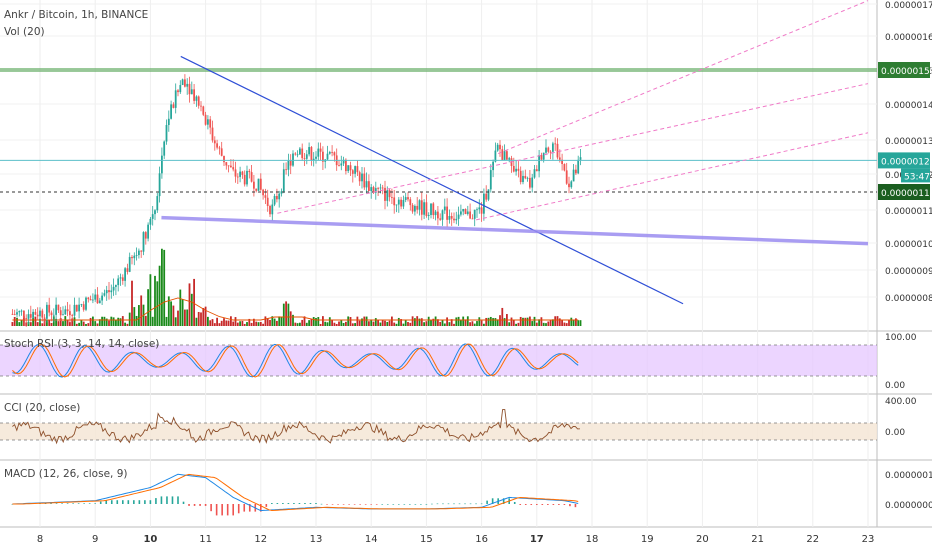 The width and height of the screenshot is (932, 550). Describe the element at coordinates (917, 177) in the screenshot. I see `candle-timer-label: 53:47` at that location.